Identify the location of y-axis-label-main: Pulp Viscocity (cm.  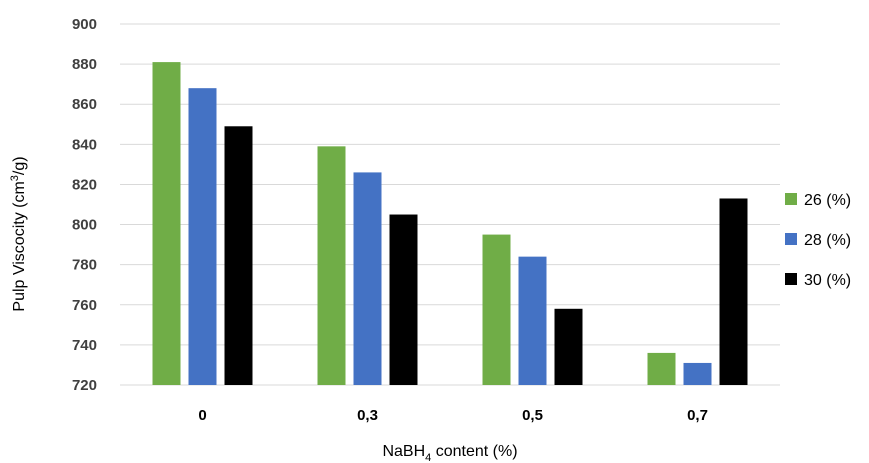
(19, 246).